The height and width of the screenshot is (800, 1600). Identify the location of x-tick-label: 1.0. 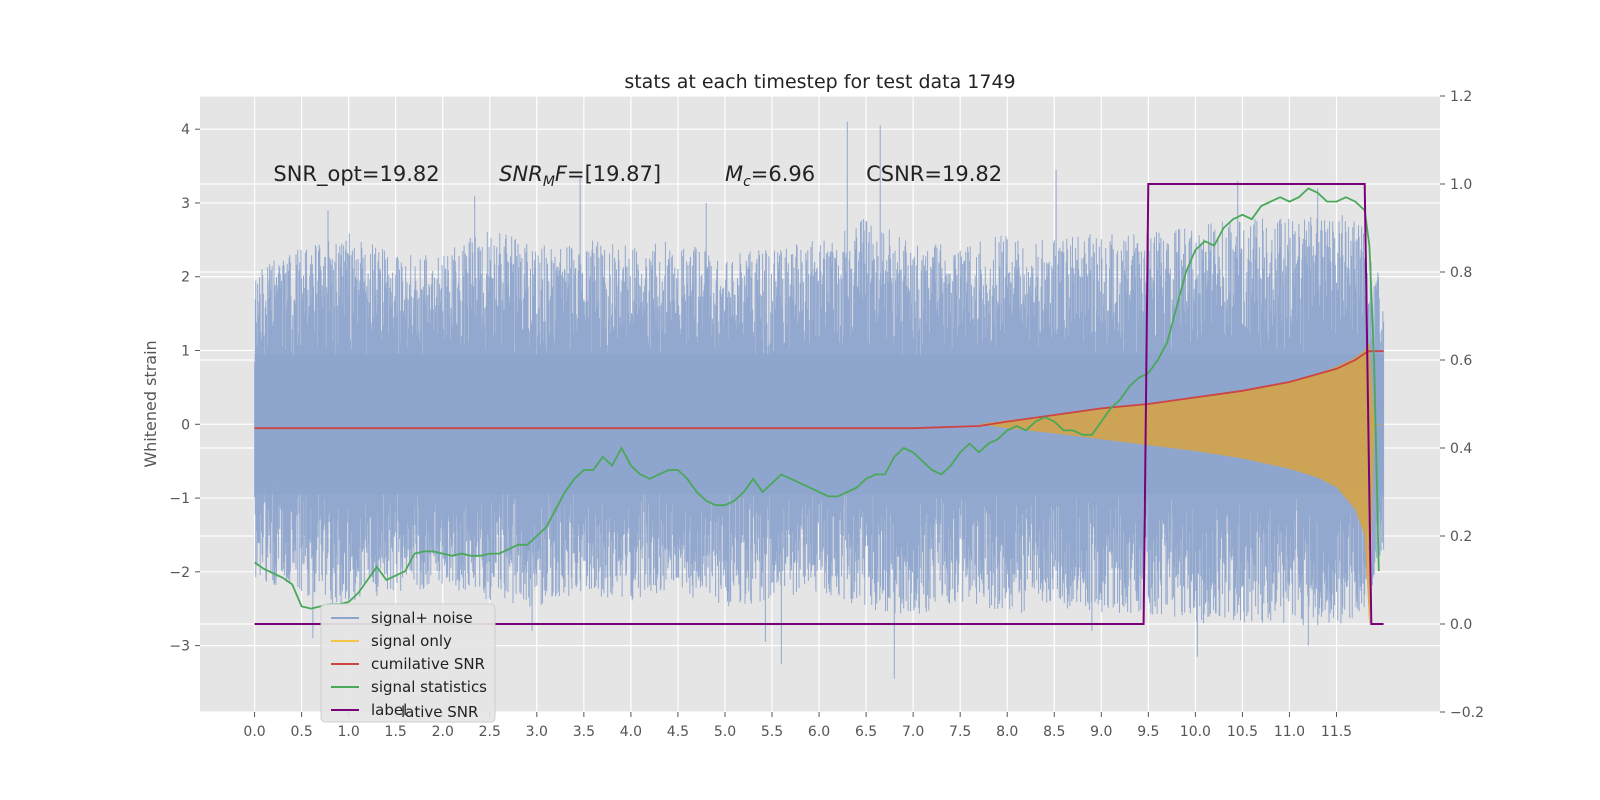
(349, 732).